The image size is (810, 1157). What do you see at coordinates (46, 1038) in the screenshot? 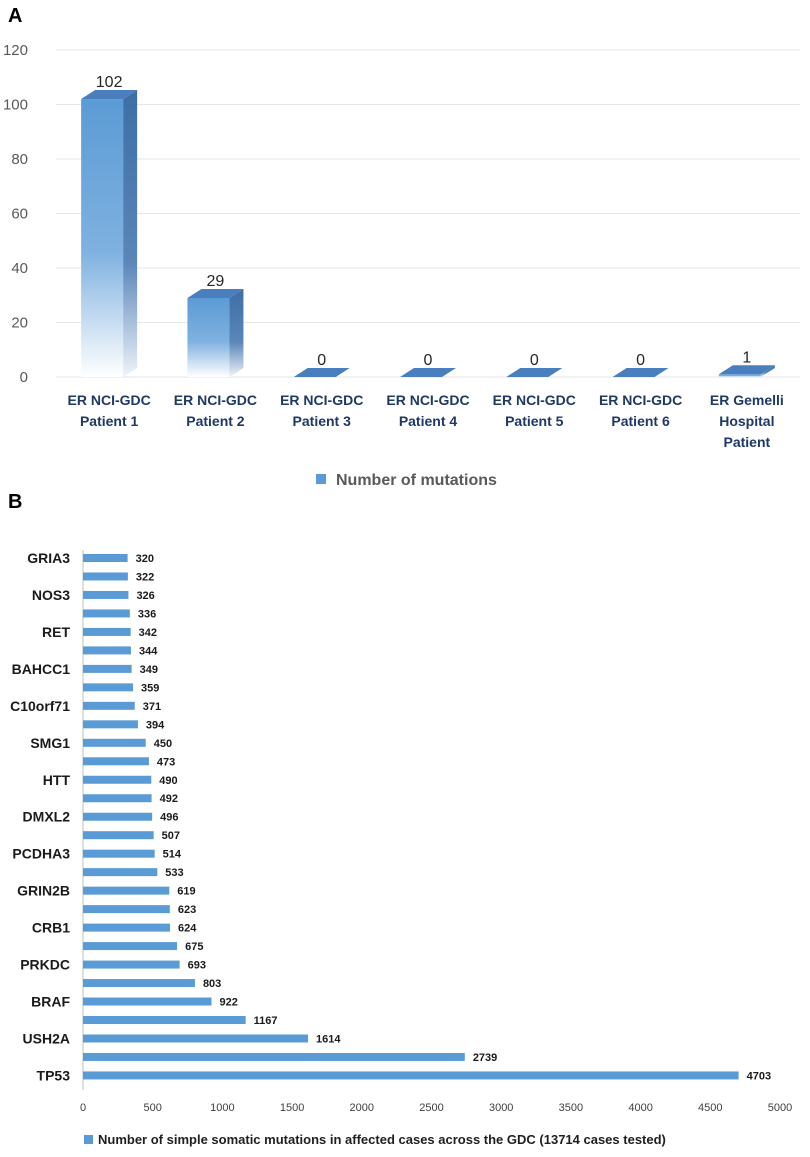
I see `category-label-b: USH2A` at bounding box center [46, 1038].